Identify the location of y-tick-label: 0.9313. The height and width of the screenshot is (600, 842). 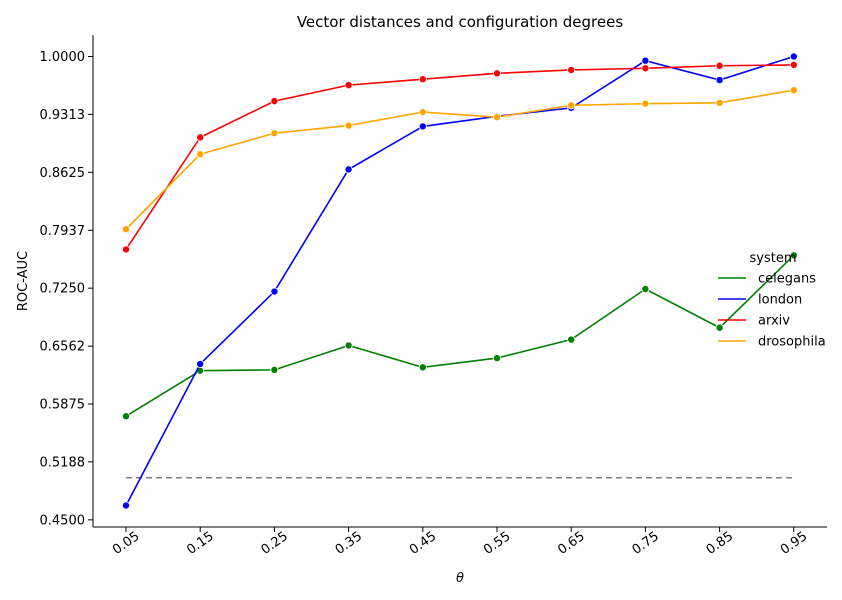
(63, 115).